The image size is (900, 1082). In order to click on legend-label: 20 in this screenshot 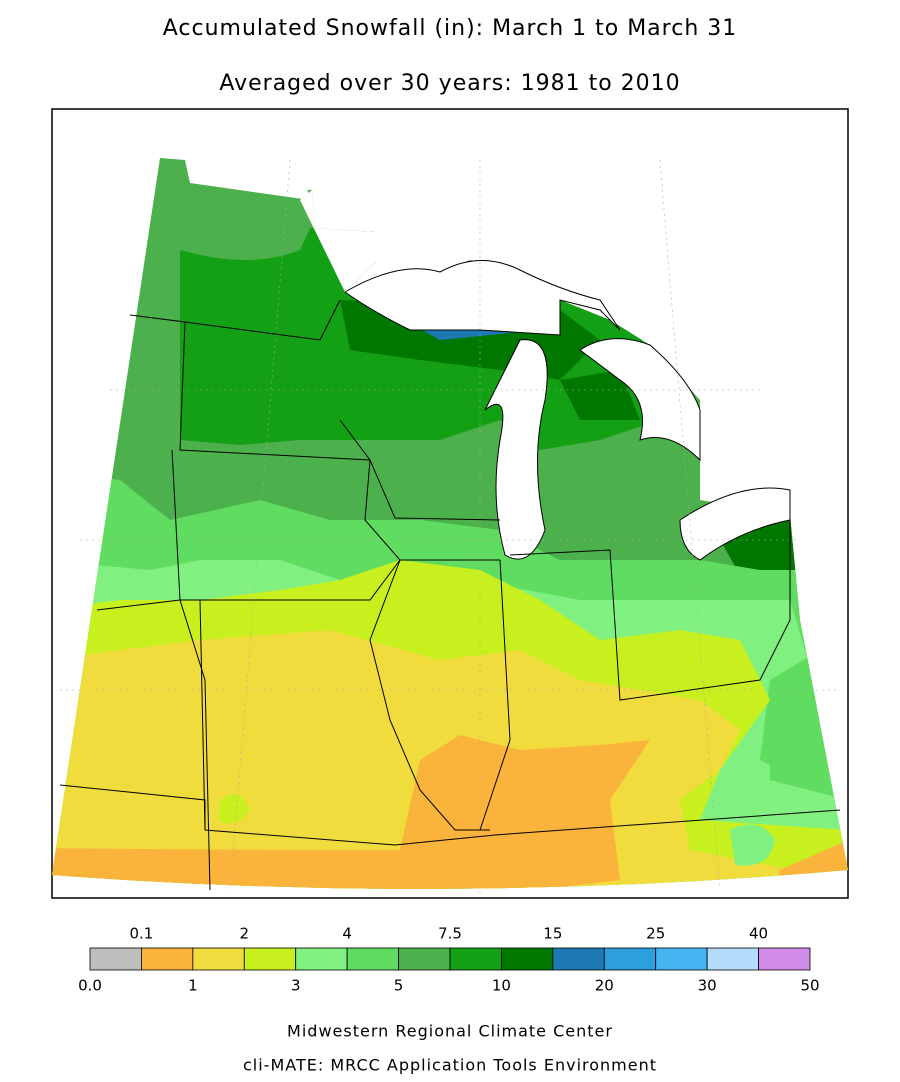, I will do `click(604, 986)`.